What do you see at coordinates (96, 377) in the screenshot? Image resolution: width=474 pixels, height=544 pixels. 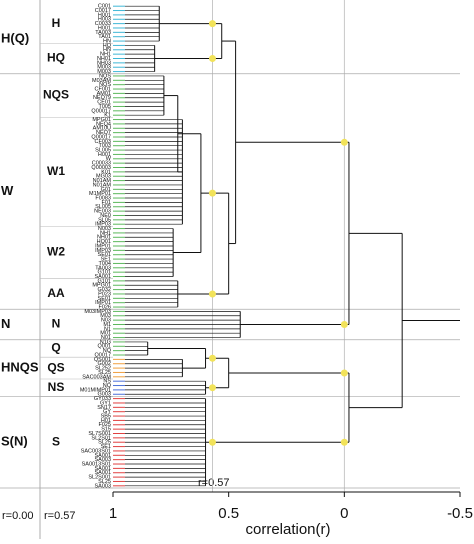 I see `leaf-label: SAC003AM` at bounding box center [96, 377].